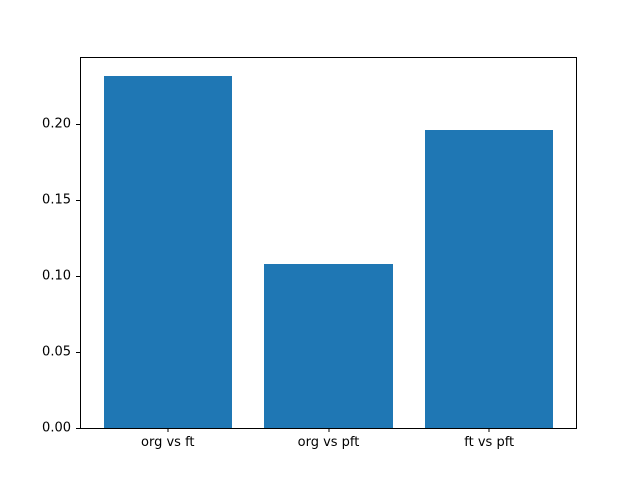 This screenshot has height=480, width=640. Describe the element at coordinates (56, 276) in the screenshot. I see `y-tick-label: 0.10` at that location.